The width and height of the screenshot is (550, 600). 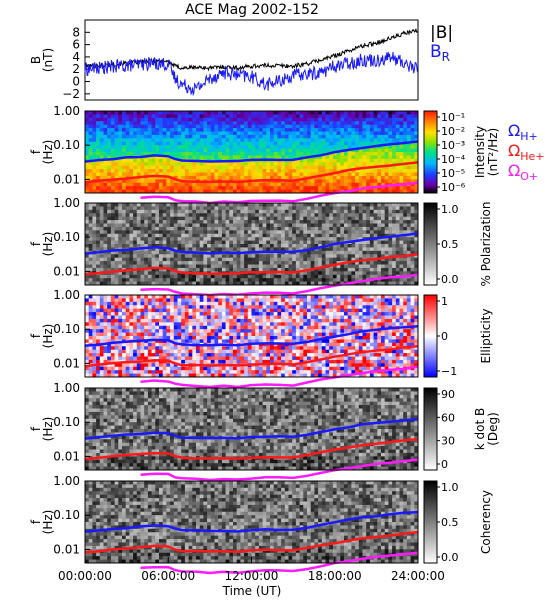 What do you see at coordinates (453, 145) in the screenshot?
I see `colorbar-intensity-tick-label: 10⁻³` at bounding box center [453, 145].